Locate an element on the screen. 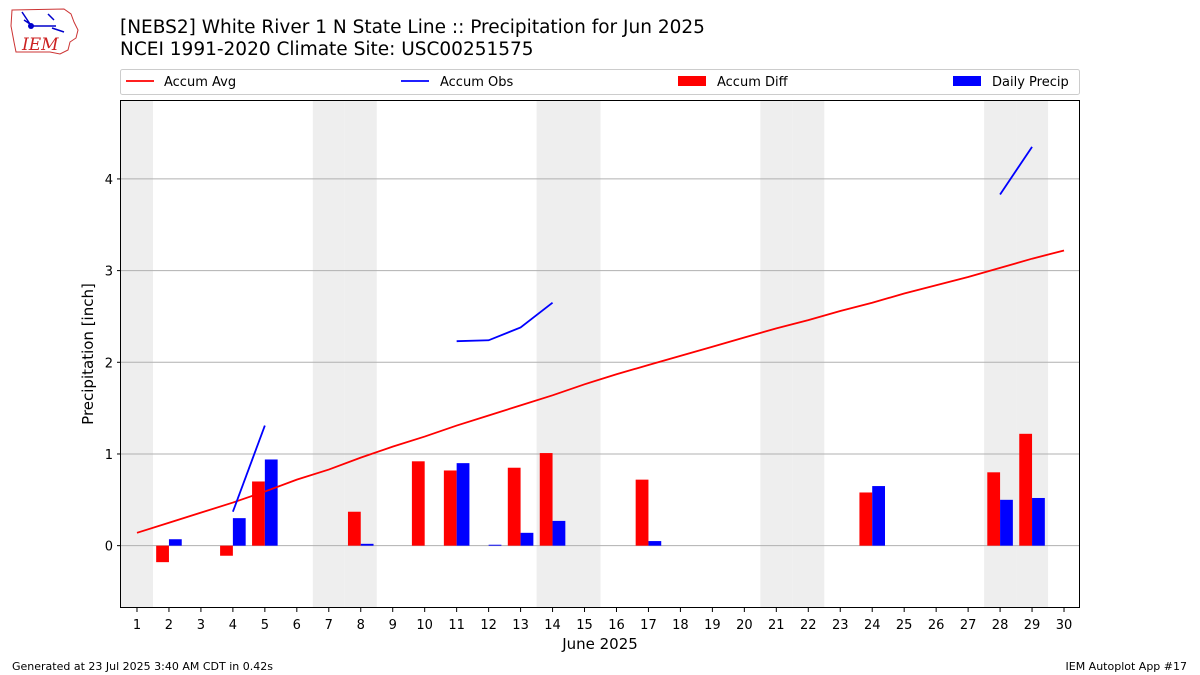 This screenshot has height=675, width=1200. x-tick-label-5: 5 is located at coordinates (265, 625).